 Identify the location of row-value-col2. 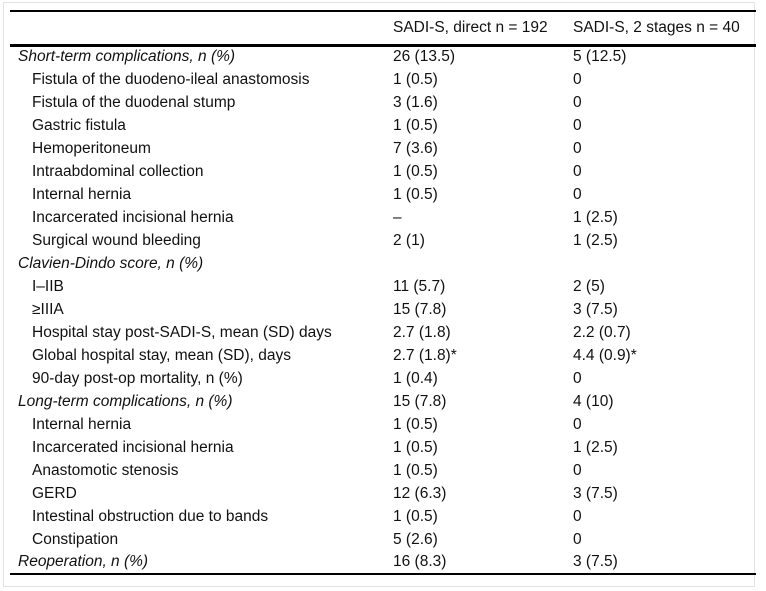
(664, 263).